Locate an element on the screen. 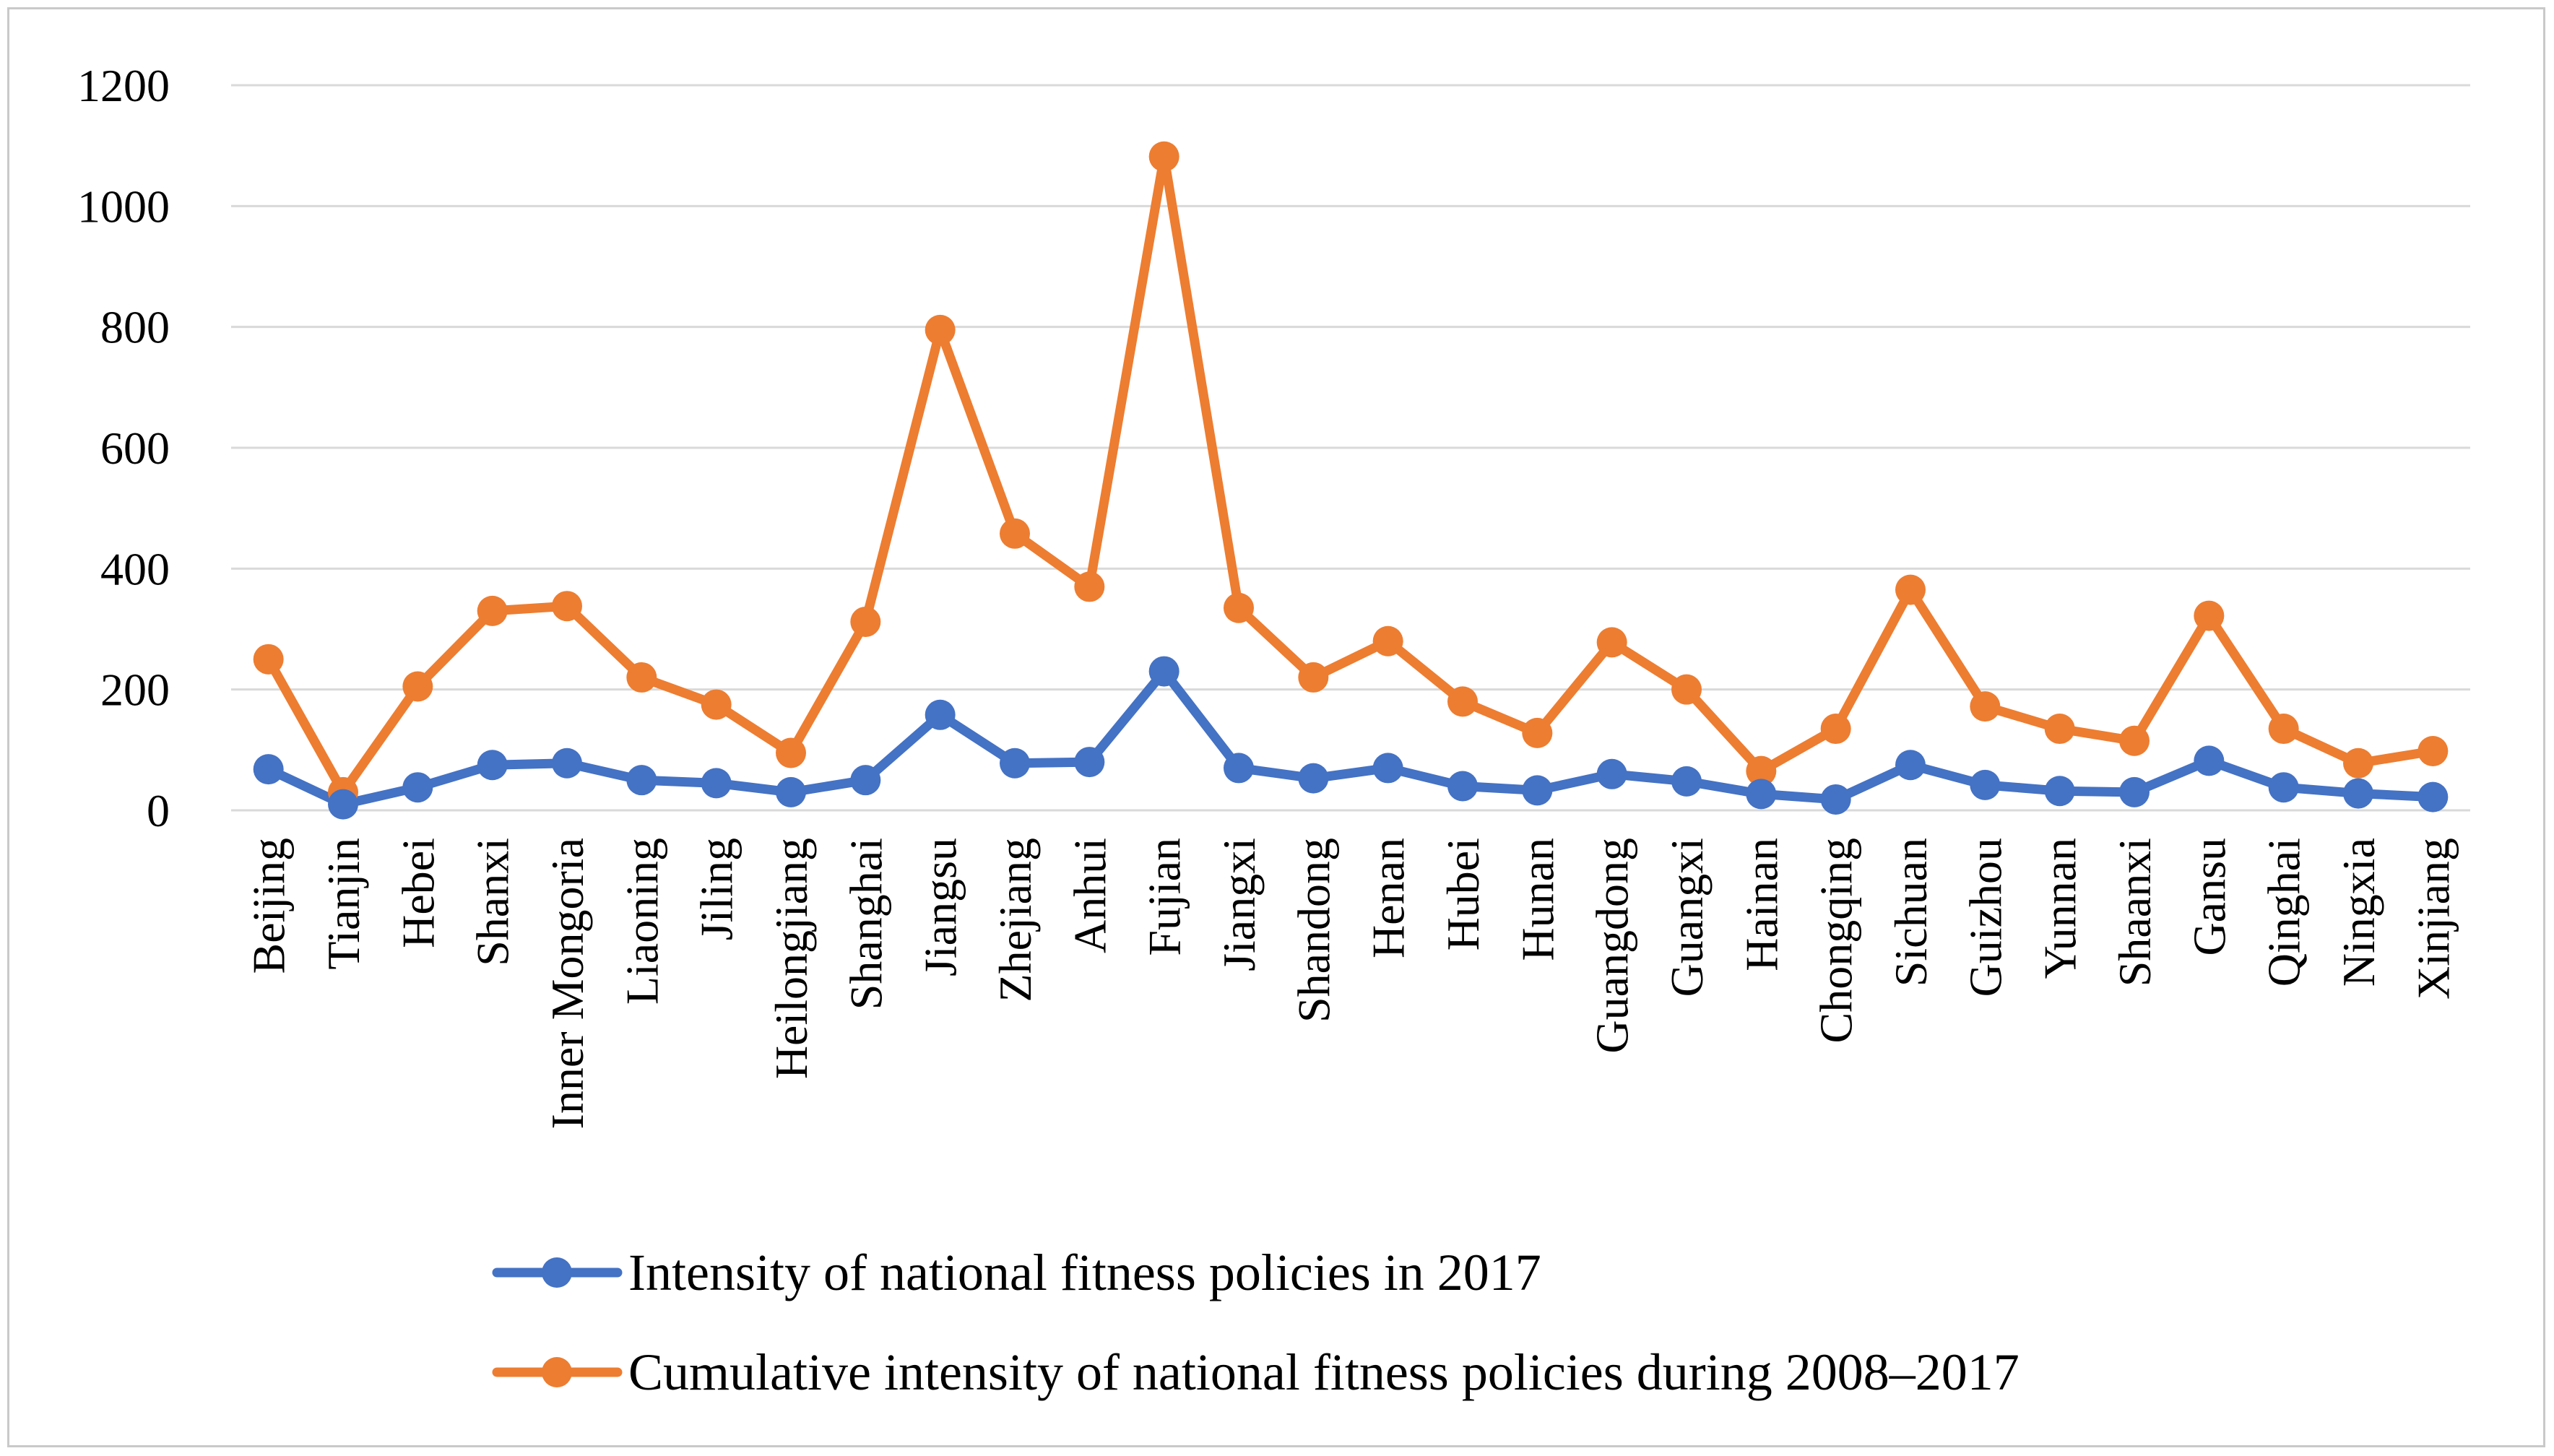 This screenshot has width=2554, height=1456. x-tick-label: Jiangxi is located at coordinates (1239, 904).